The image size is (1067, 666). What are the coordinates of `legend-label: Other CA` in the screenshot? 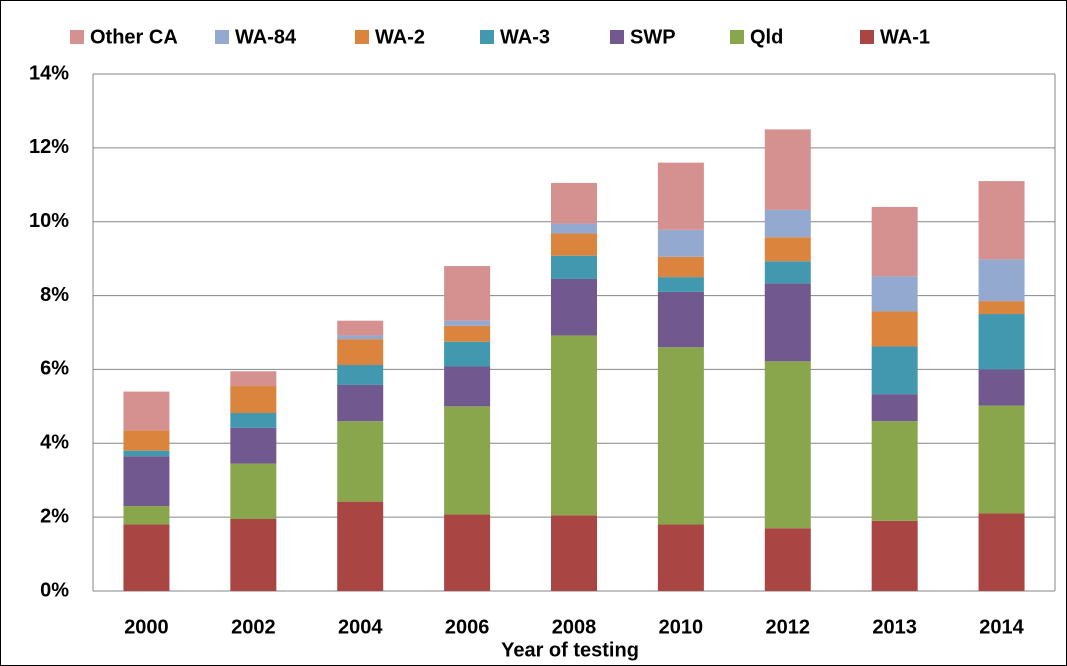 It's located at (134, 37).